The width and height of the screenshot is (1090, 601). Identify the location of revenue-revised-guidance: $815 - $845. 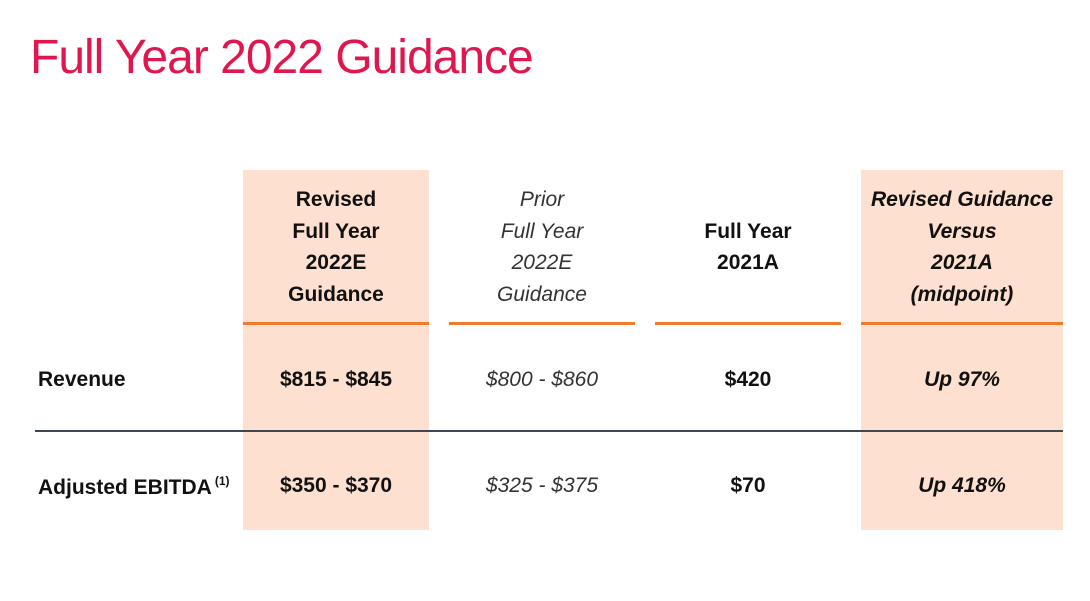
(336, 379).